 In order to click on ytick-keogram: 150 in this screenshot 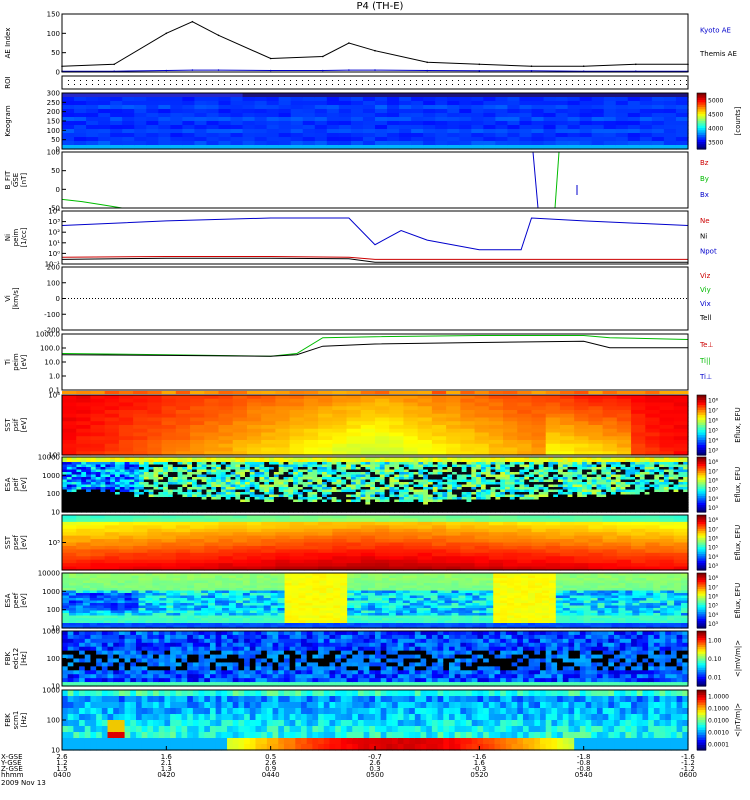, I will do `click(53, 122)`.